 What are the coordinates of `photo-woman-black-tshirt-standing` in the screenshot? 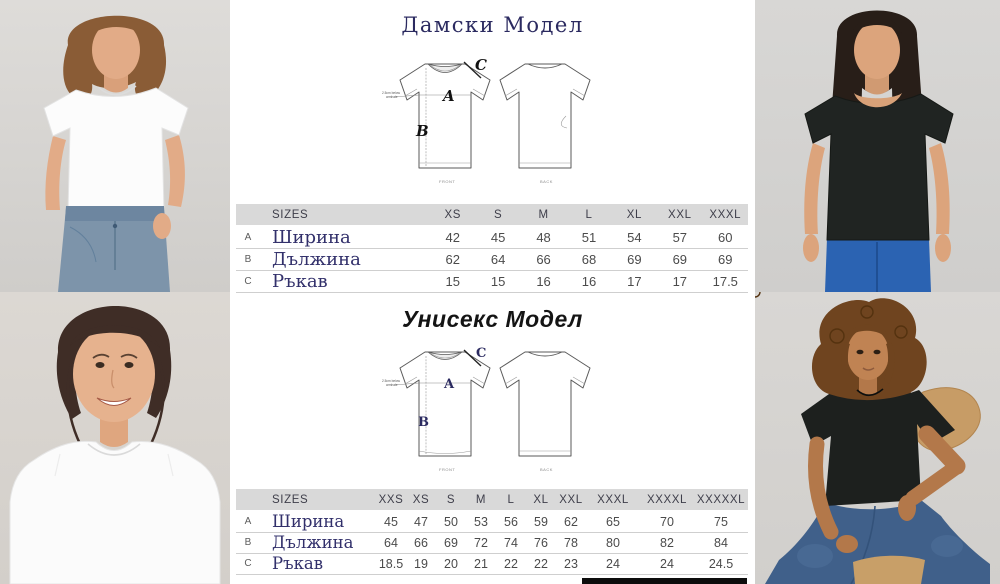 It's located at (877, 146).